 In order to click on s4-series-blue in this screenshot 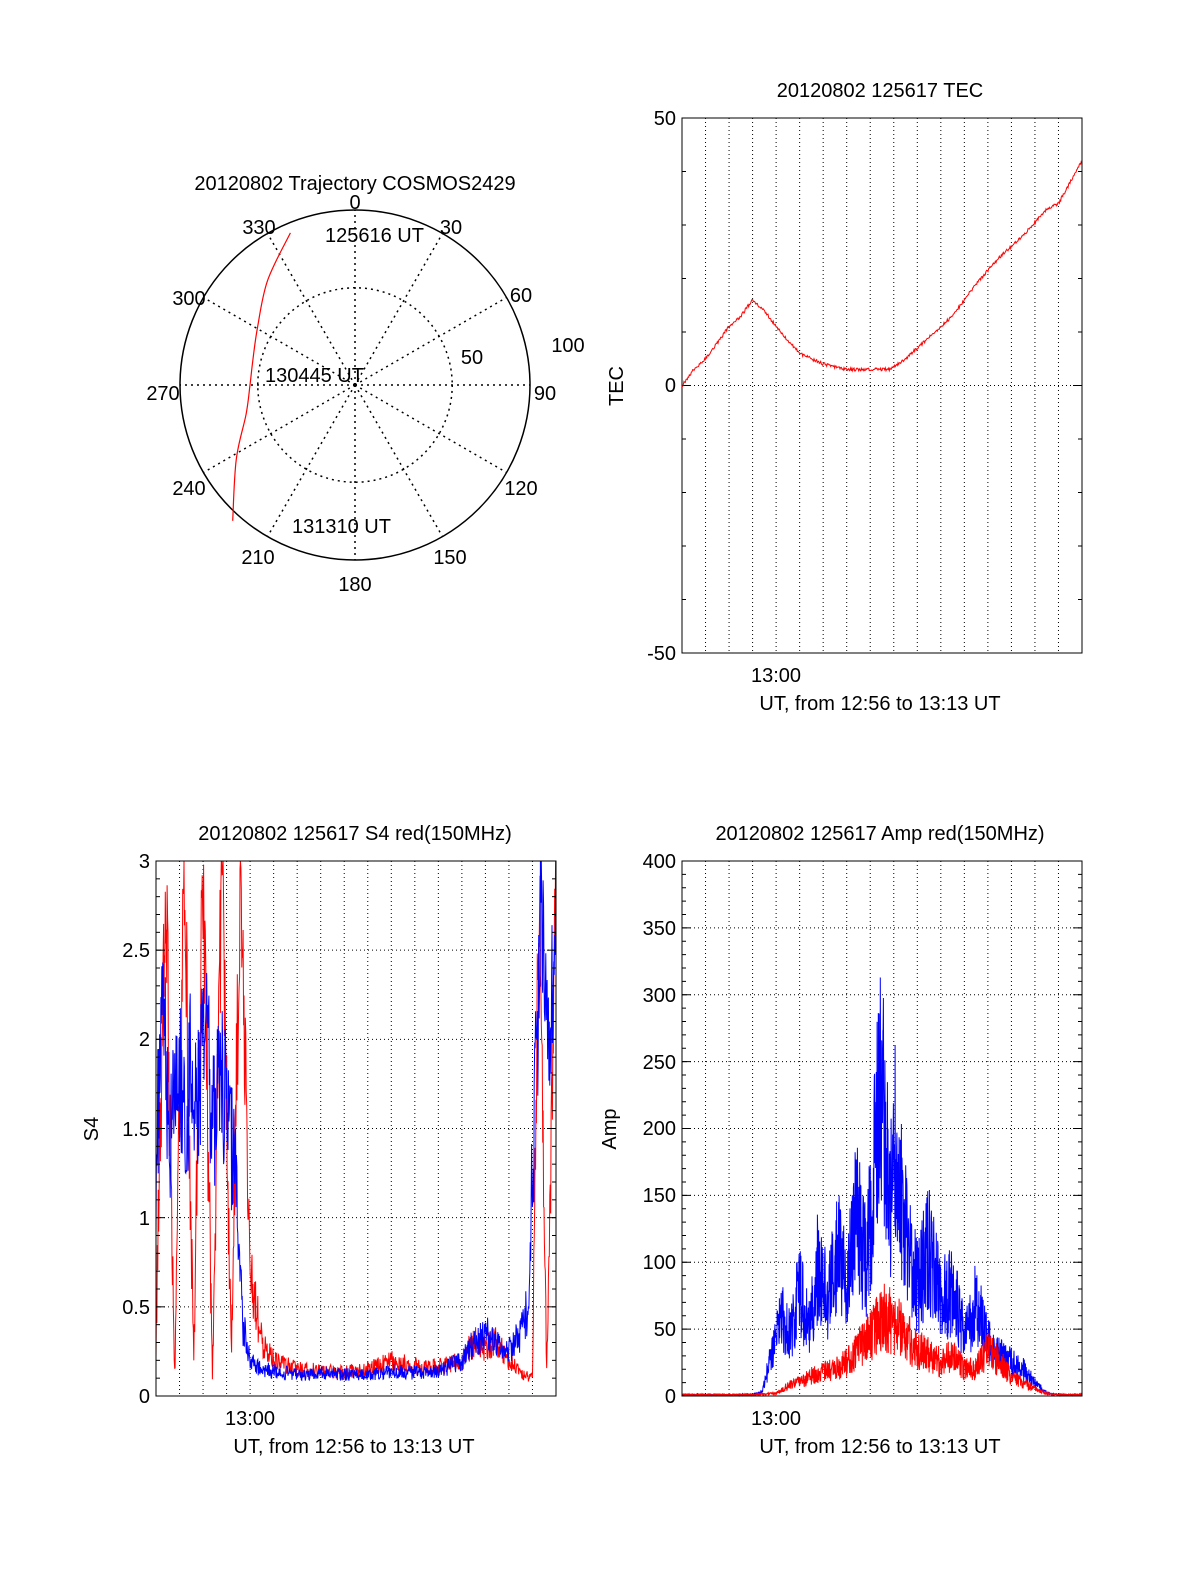, I will do `click(356, 1121)`.